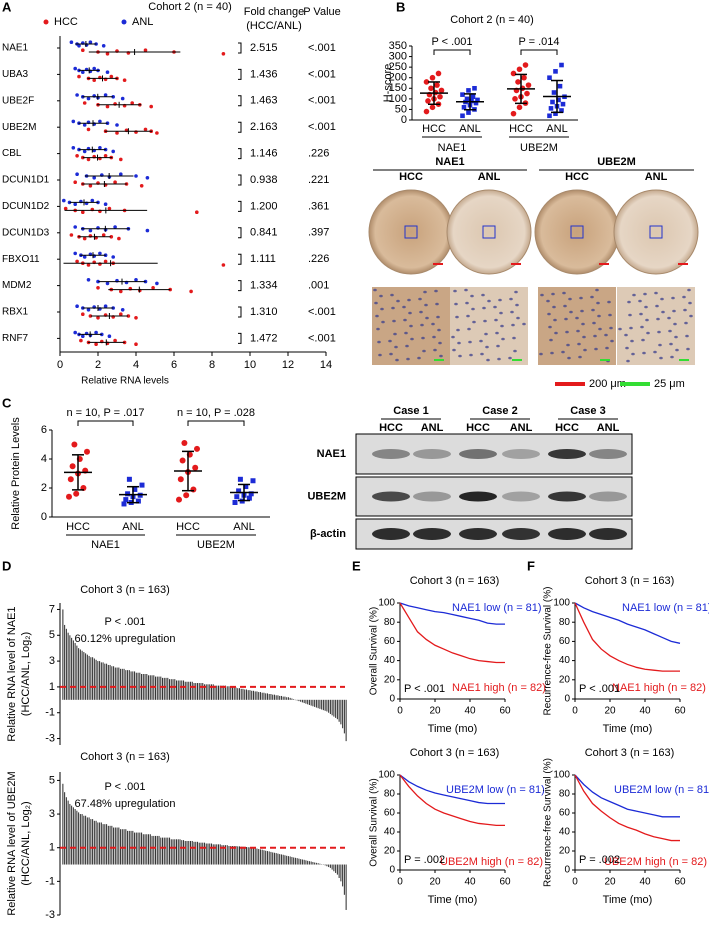 The width and height of the screenshot is (709, 931). I want to click on legend-label: NAE1 low (n = 81), so click(497, 608).